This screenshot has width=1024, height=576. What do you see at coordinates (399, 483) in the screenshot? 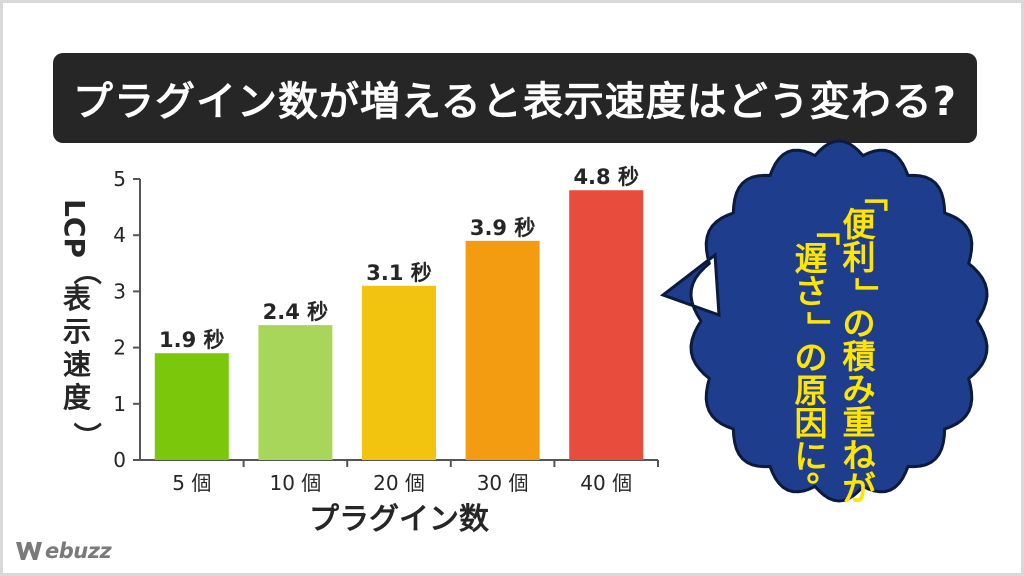
I see `x-tick-label: 20 個` at bounding box center [399, 483].